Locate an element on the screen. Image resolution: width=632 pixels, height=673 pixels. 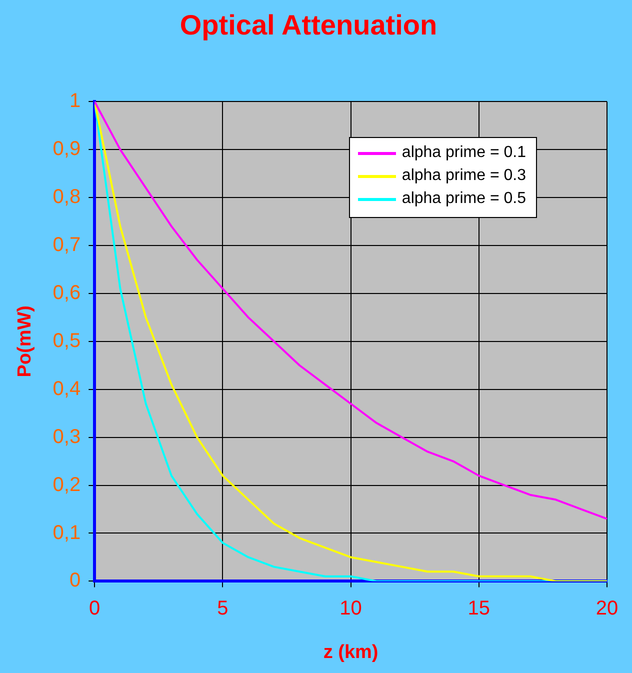
legend-label: alpha prime = 0.5 is located at coordinates (464, 199).